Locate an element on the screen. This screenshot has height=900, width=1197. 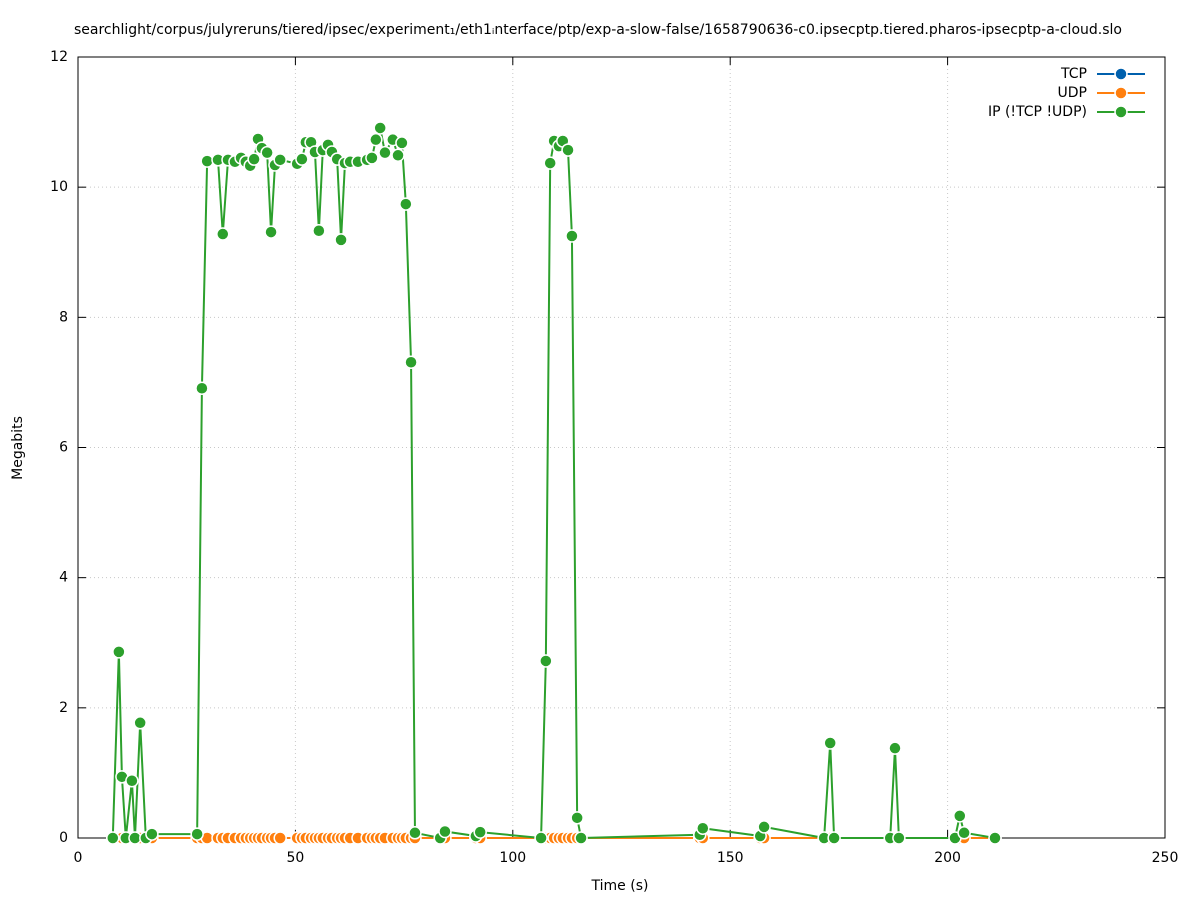
x-tick-label: 150 is located at coordinates (730, 858).